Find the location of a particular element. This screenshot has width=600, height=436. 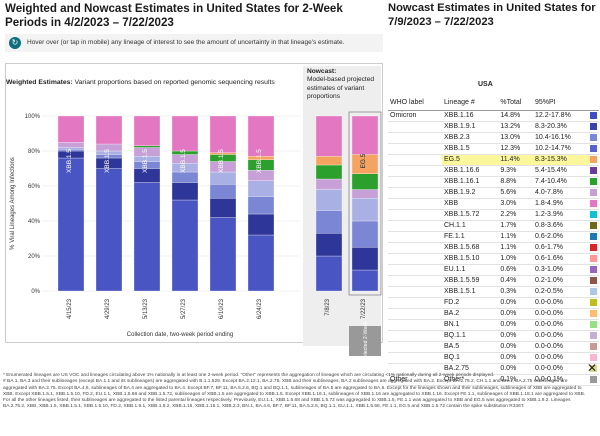

table-row: Other Other* 0.1% 0.0-0.1% is located at coordinates (493, 380).